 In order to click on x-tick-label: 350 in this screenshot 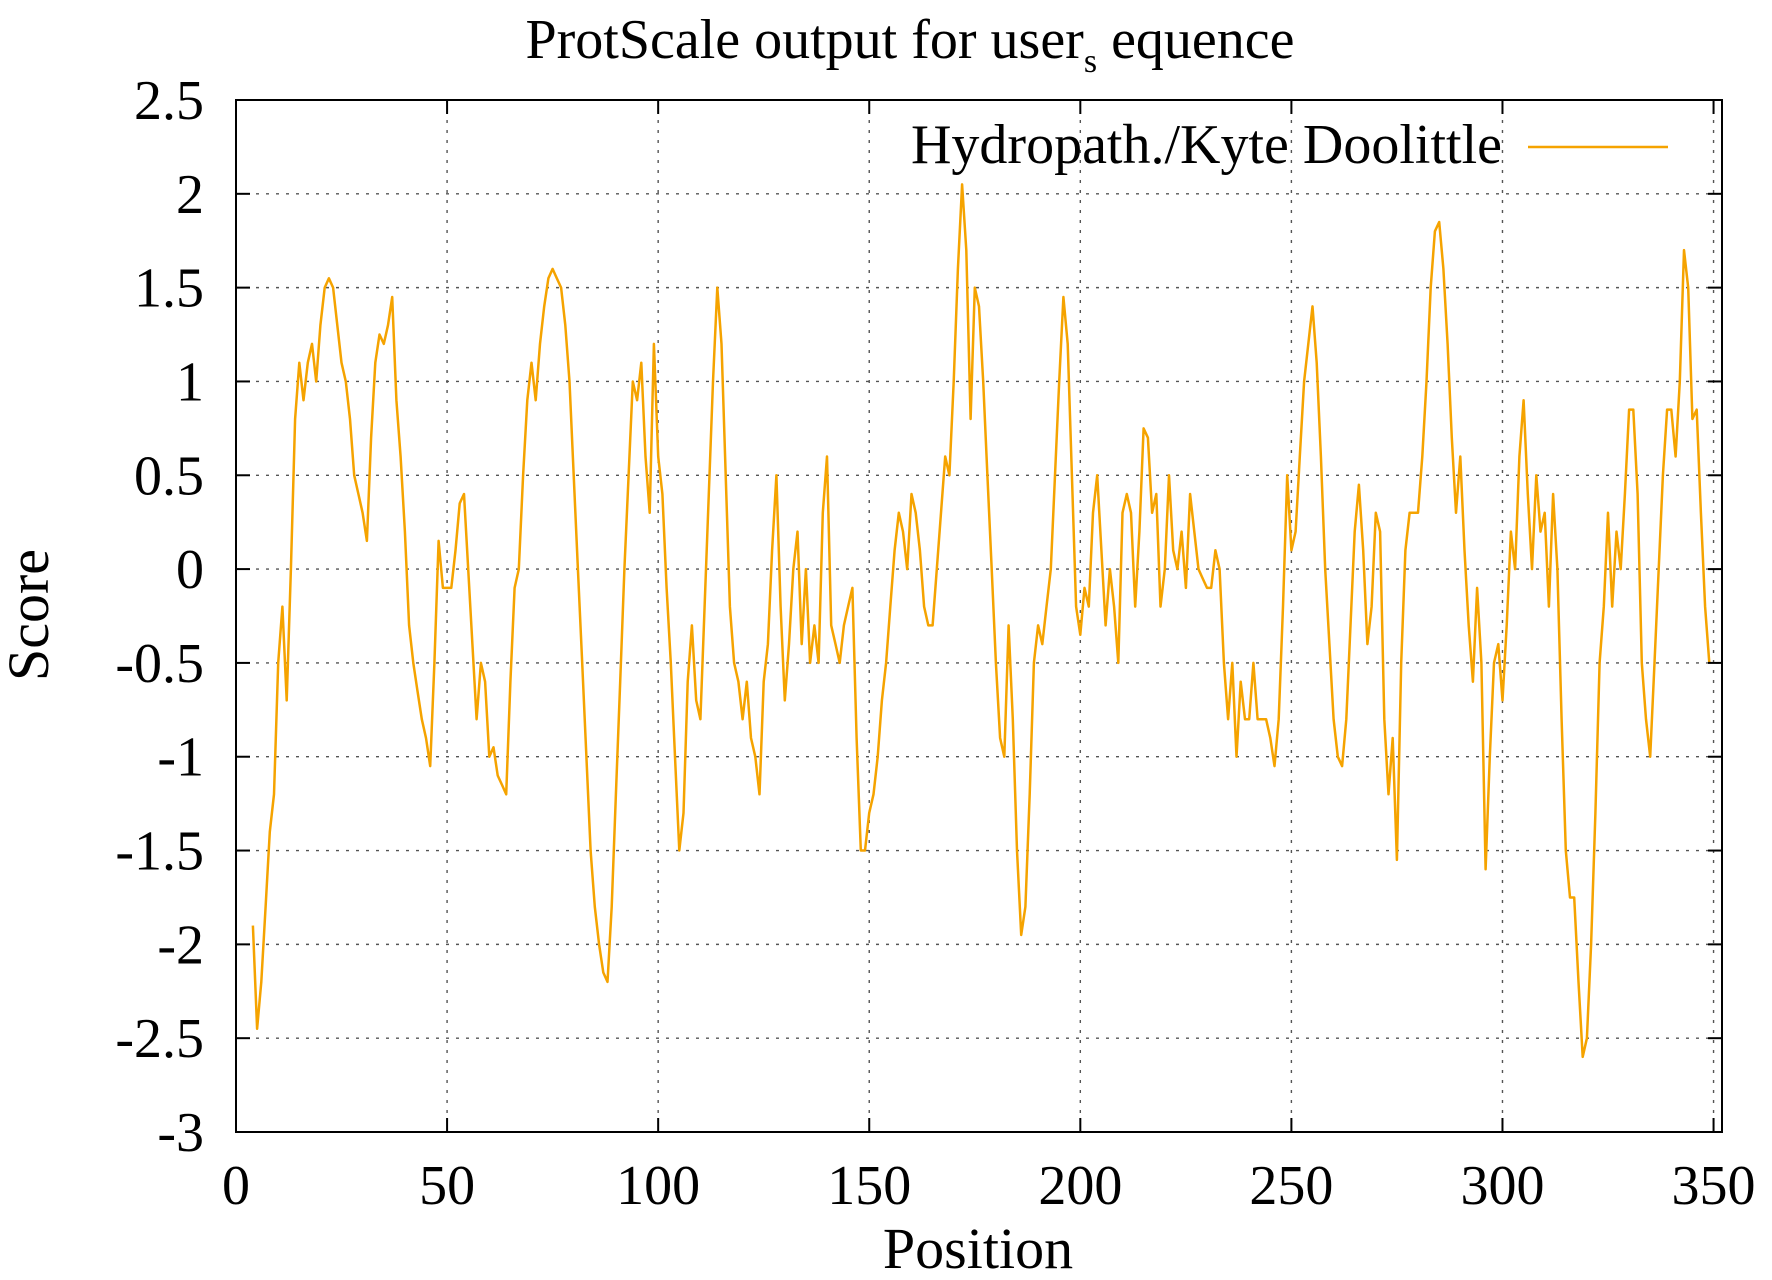, I will do `click(1714, 1186)`.